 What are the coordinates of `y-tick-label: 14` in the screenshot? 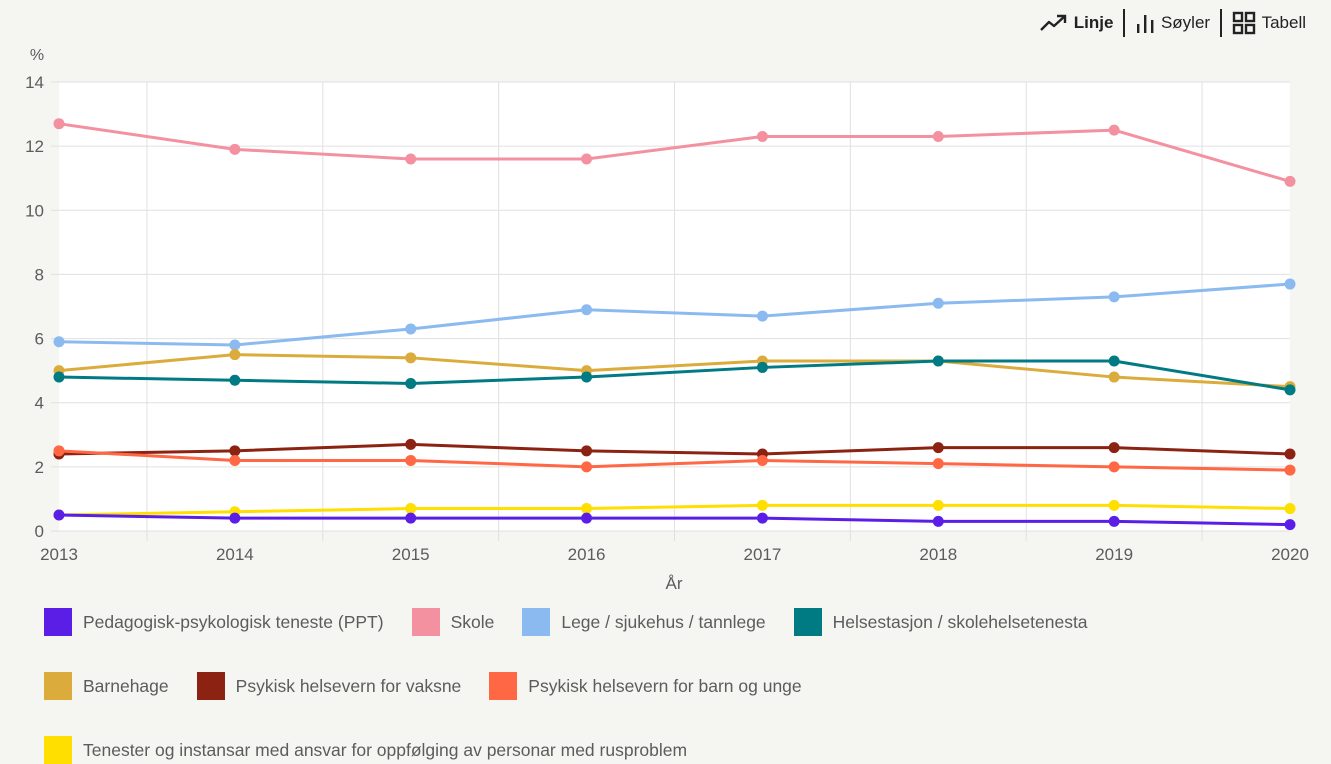 It's located at (34, 82).